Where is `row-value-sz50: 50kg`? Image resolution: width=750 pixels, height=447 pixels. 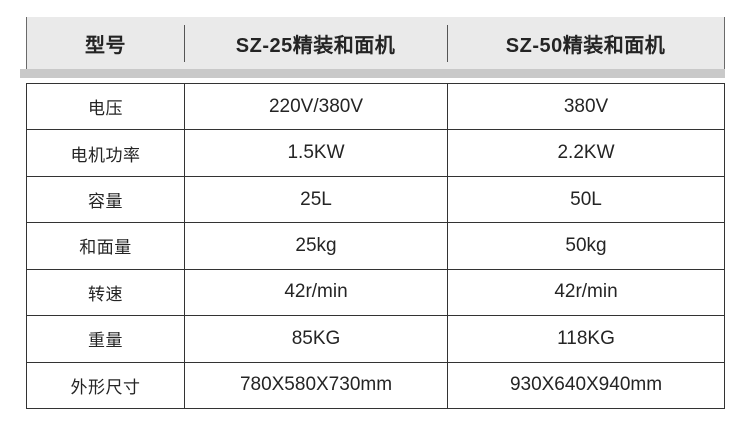
row-value-sz50: 50kg is located at coordinates (585, 246).